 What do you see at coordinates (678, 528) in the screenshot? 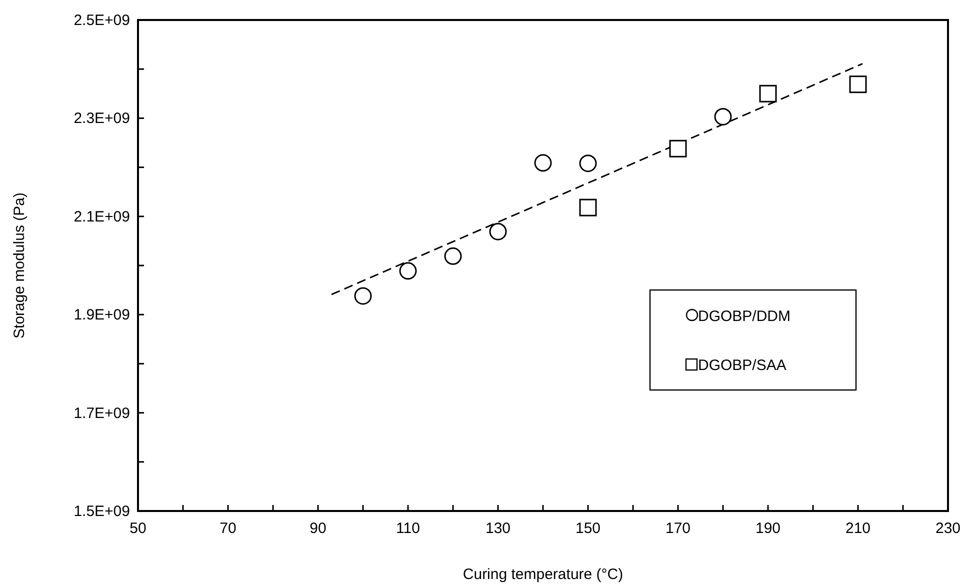
I see `x-tick-label: 170` at bounding box center [678, 528].